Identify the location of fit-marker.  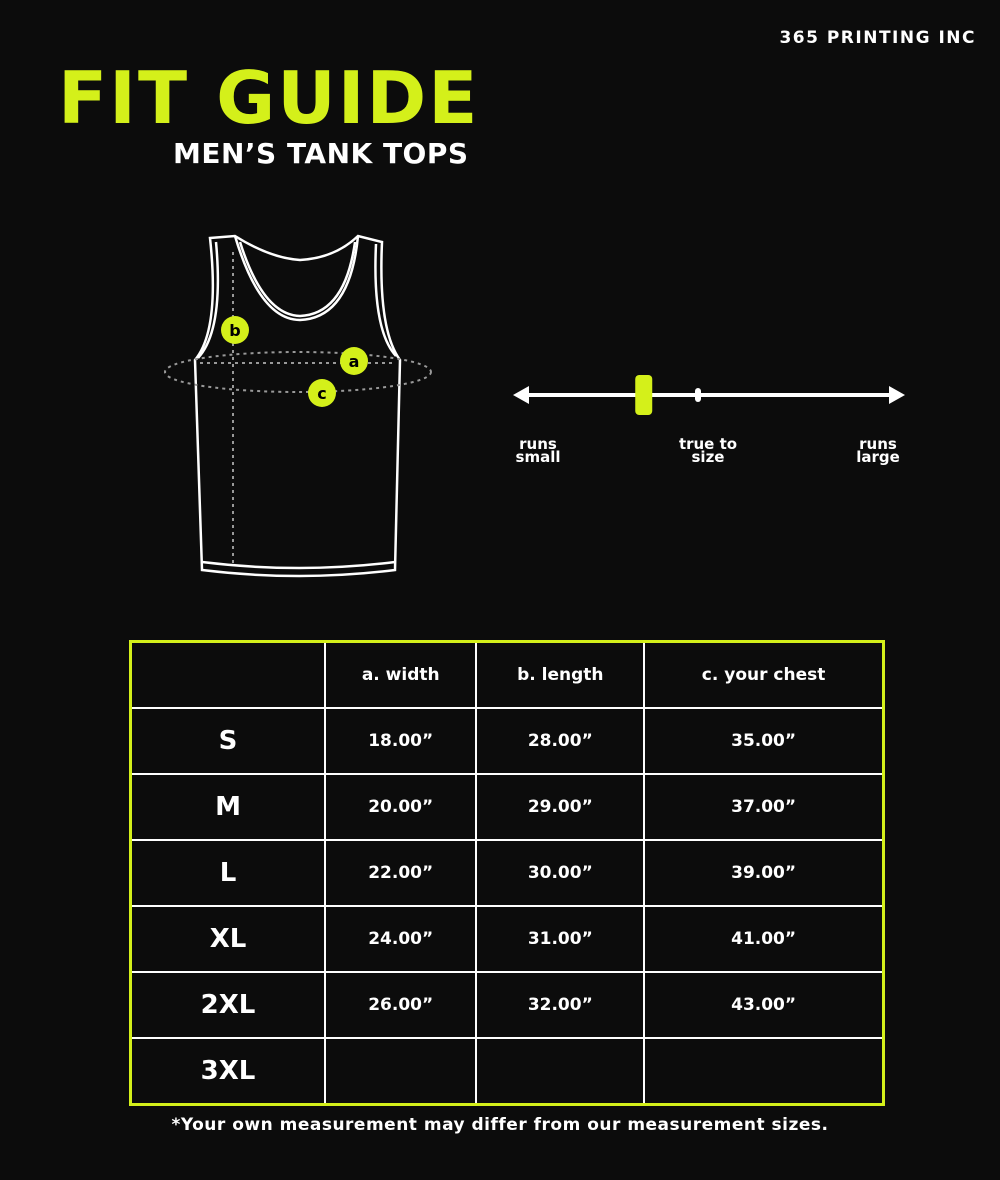
(644, 395).